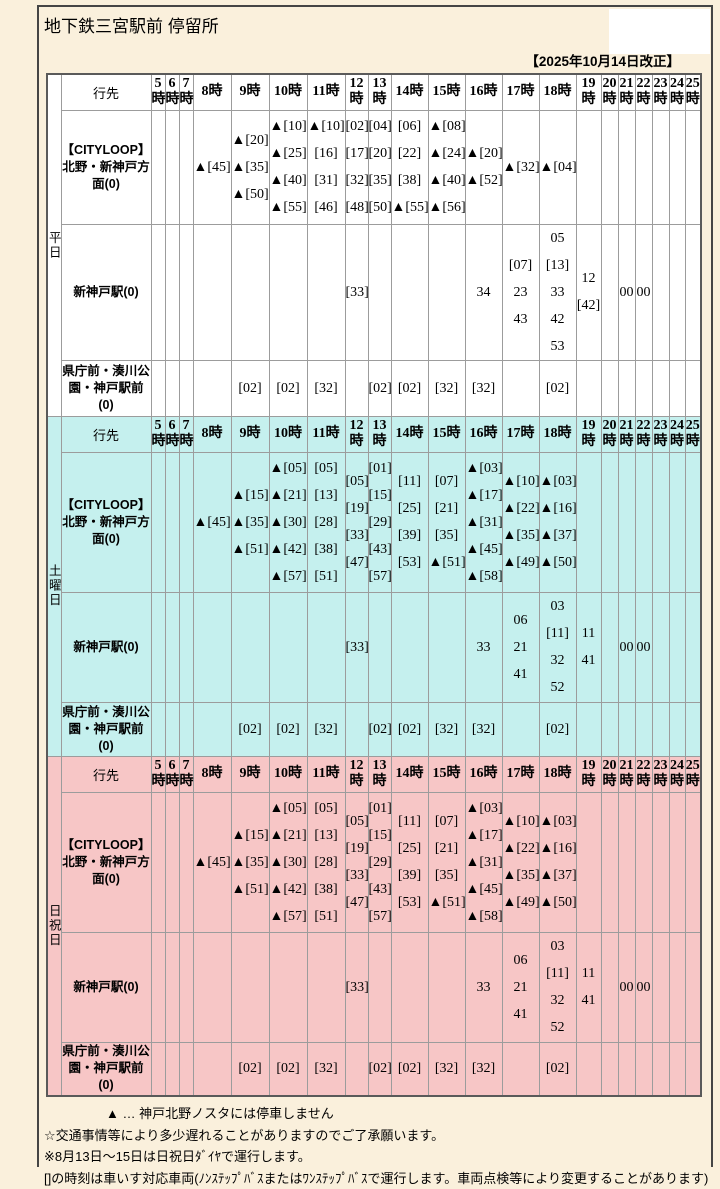 This screenshot has height=1189, width=720. I want to click on time-cell: ▲[15]▲[35]▲[51], so click(250, 522).